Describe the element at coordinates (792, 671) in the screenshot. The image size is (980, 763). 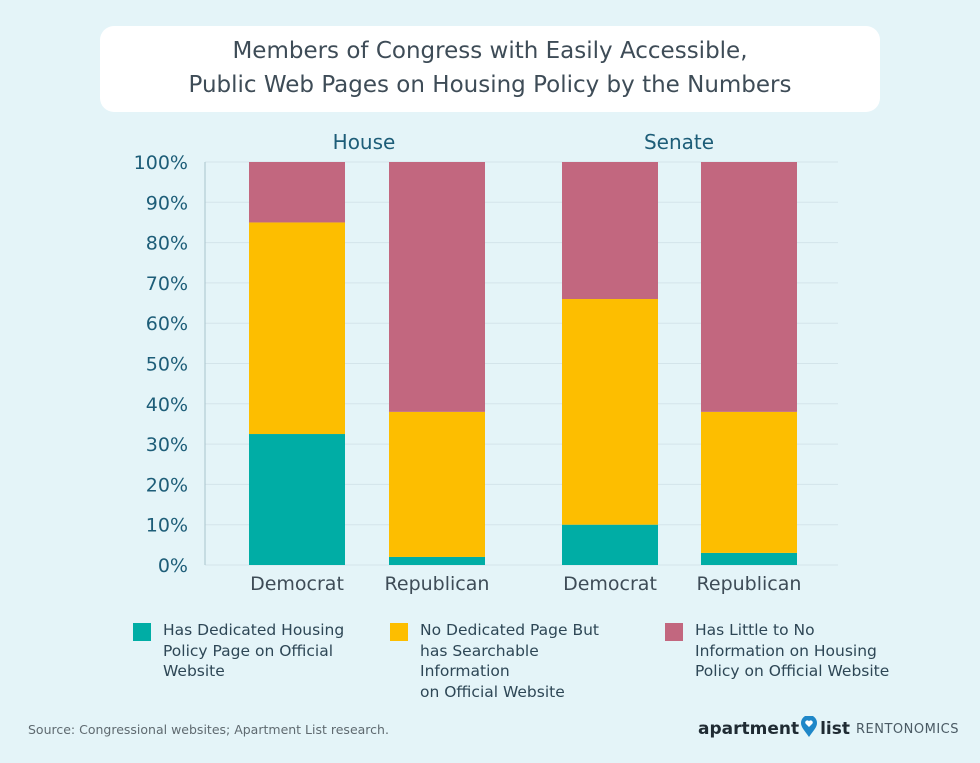
I see `legend-text: Policy on Official Website` at that location.